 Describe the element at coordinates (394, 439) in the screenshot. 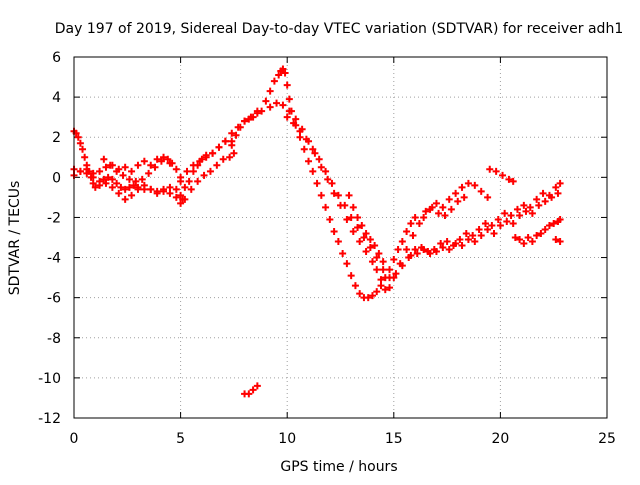

I see `x-tick-label: 15` at that location.